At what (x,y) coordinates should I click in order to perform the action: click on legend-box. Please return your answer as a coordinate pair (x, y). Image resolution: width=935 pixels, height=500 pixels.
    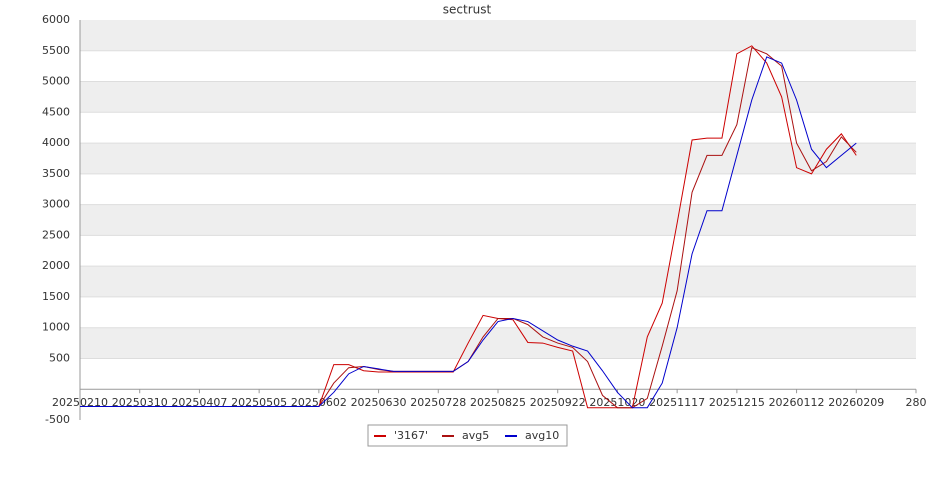
    Looking at the image, I should click on (467, 435).